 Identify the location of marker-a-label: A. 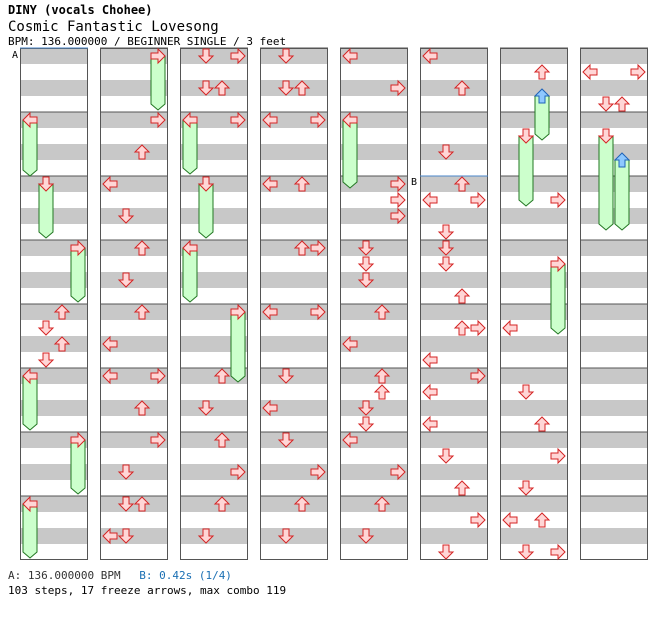
(15, 55).